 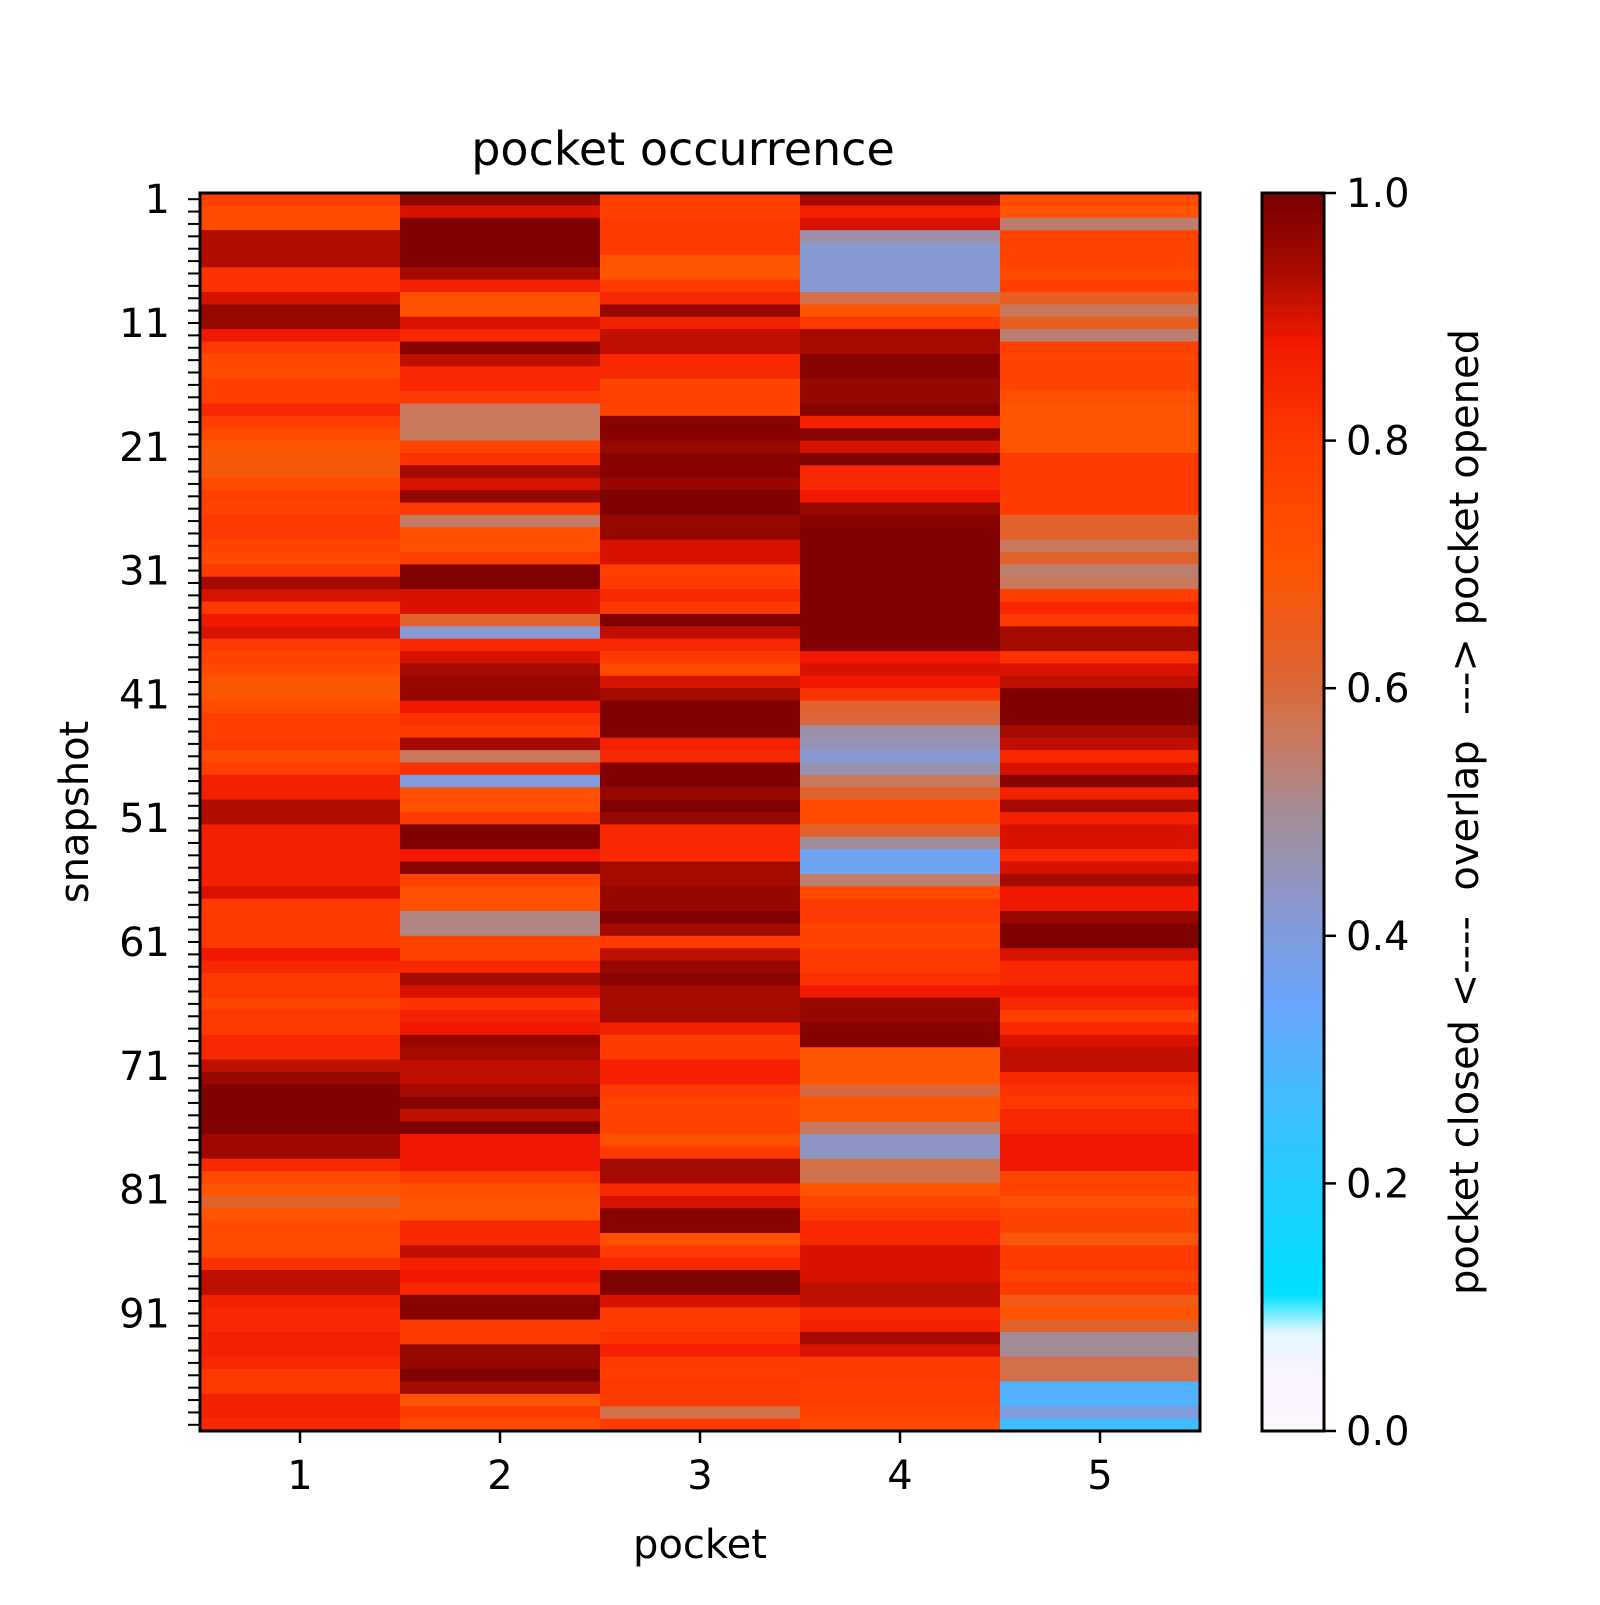 What do you see at coordinates (499, 1476) in the screenshot?
I see `x-tick-label: 2` at bounding box center [499, 1476].